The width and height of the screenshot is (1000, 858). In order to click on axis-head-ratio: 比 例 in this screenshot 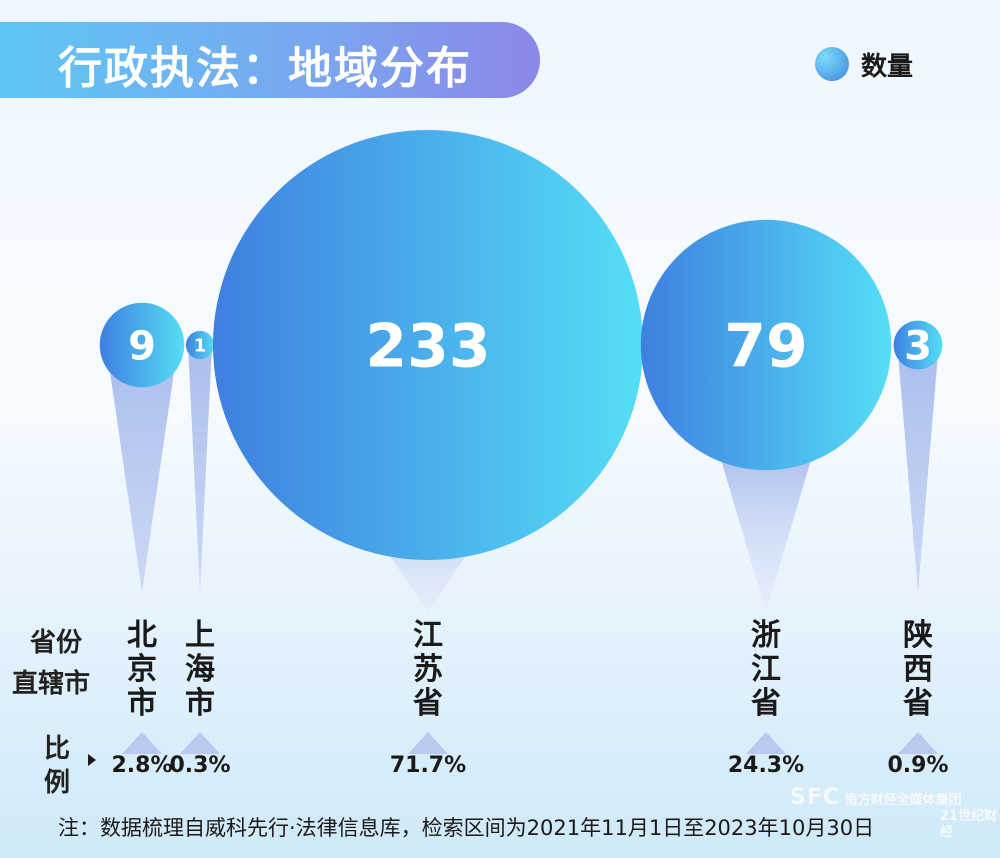, I will do `click(57, 766)`.